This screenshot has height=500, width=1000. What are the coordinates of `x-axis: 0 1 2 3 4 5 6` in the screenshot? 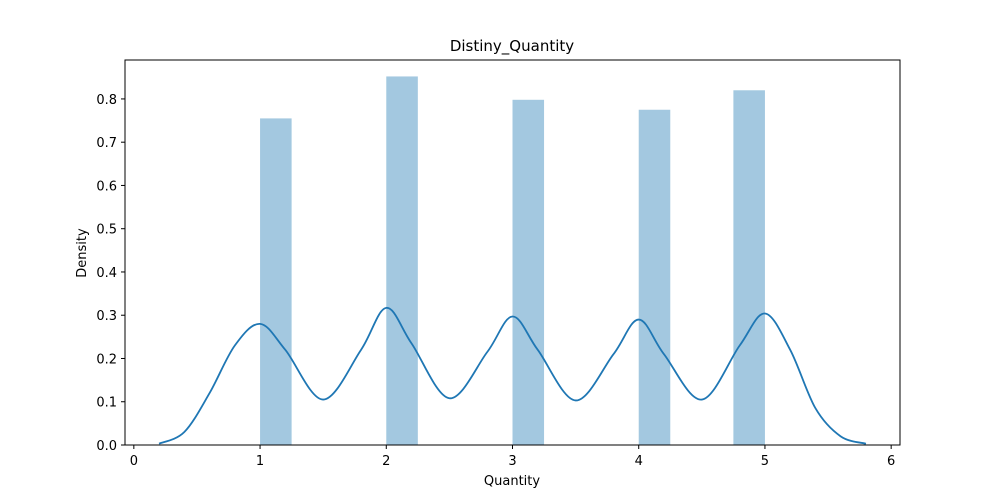 It's located at (512, 457).